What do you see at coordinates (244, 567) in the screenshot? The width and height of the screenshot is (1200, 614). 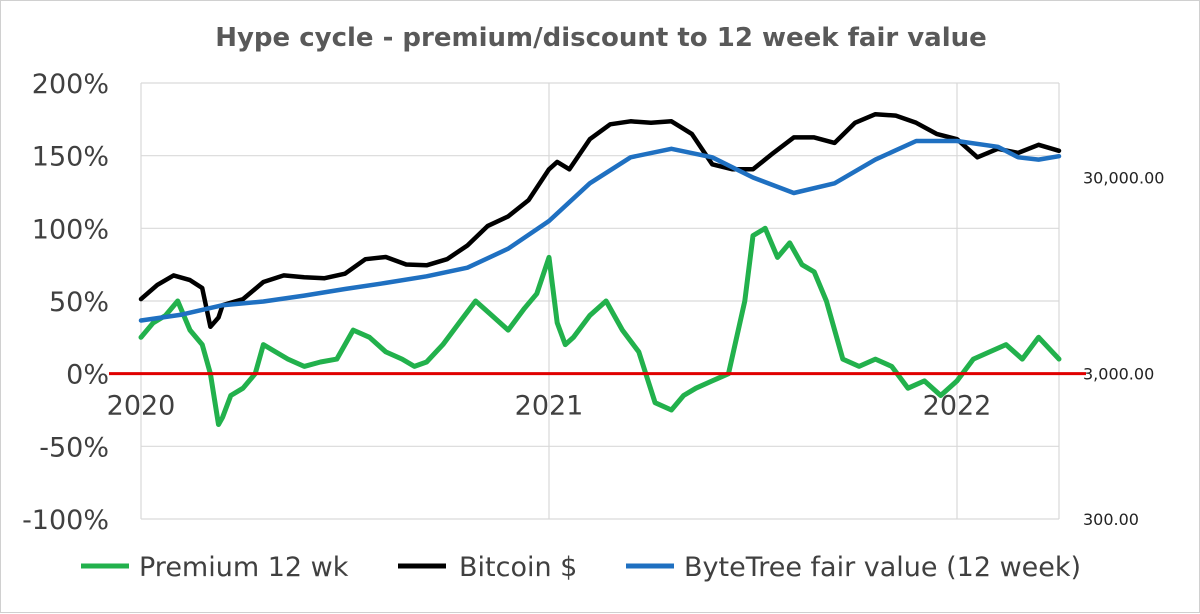 I see `legend-premium-label: Premium 12 wk` at bounding box center [244, 567].